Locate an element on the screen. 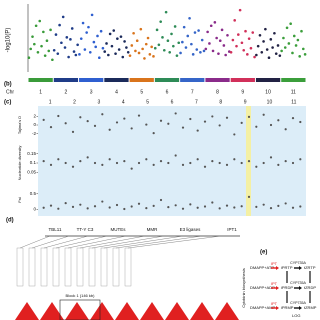  gene-label: MUTEs is located at coordinates (119, 229).